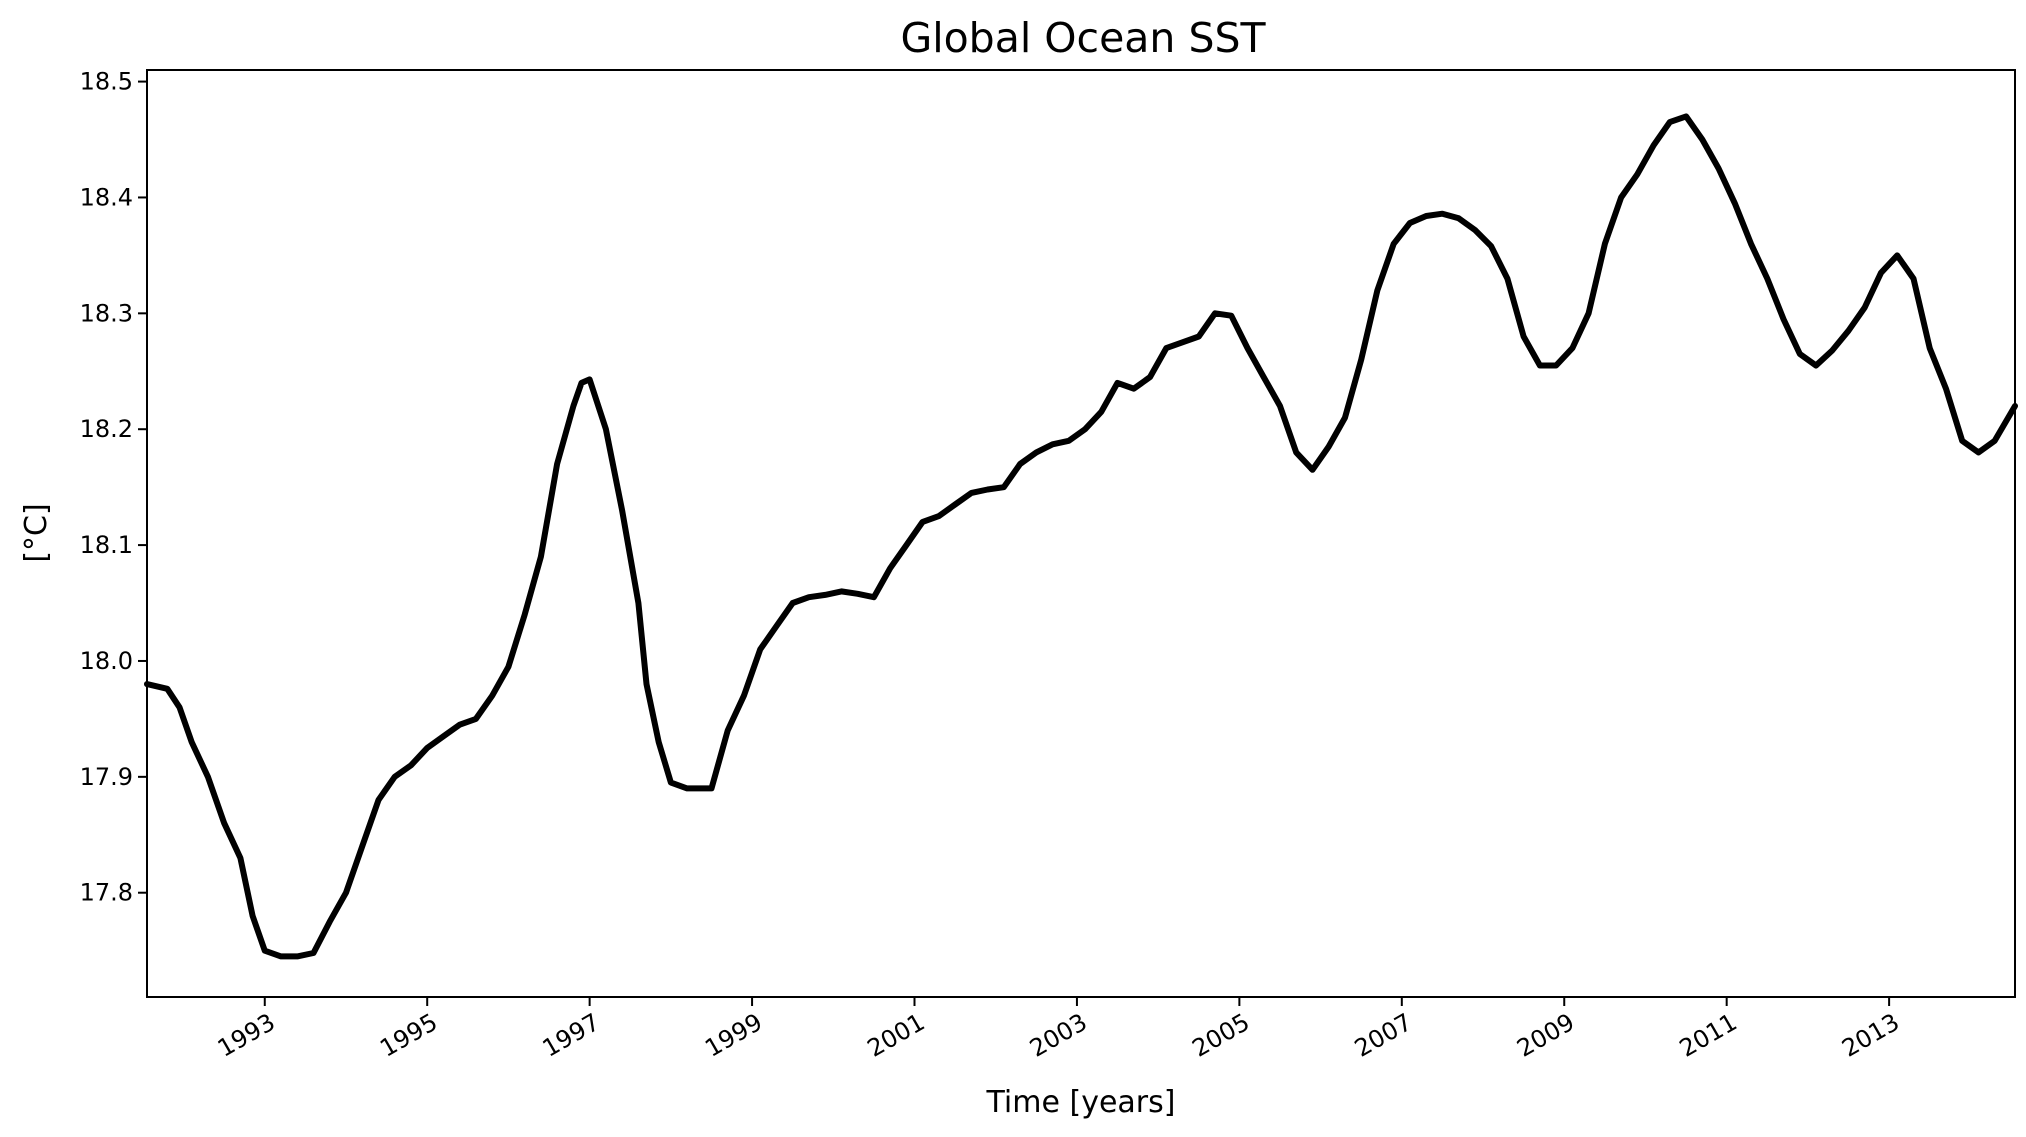  What do you see at coordinates (106, 429) in the screenshot?
I see `y-tick-label: 18.2` at bounding box center [106, 429].